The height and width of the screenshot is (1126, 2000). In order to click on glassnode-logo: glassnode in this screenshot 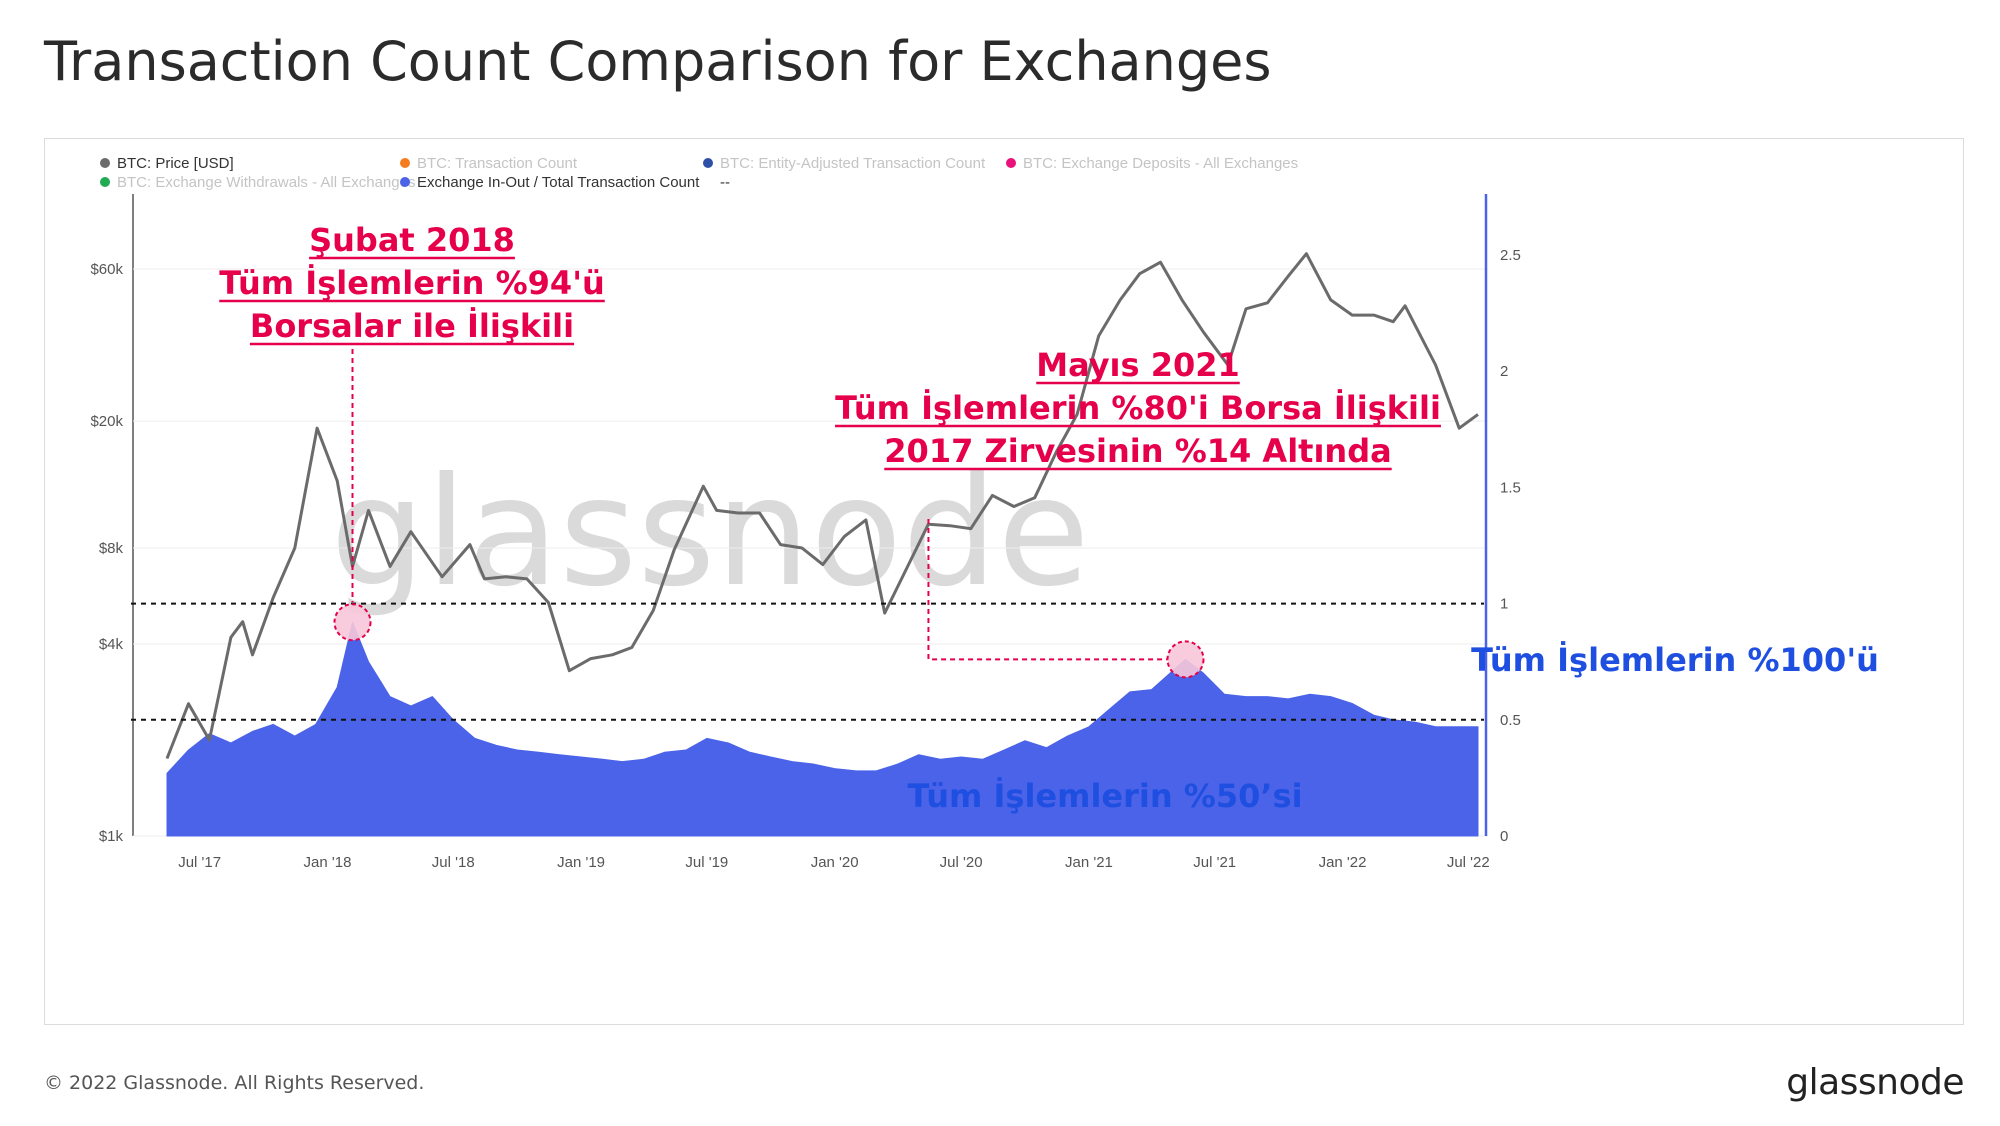, I will do `click(1875, 1082)`.